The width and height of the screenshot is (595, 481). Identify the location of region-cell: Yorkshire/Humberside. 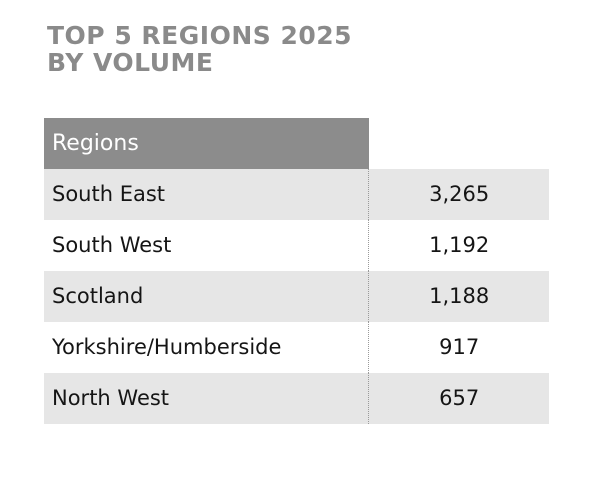
(167, 347).